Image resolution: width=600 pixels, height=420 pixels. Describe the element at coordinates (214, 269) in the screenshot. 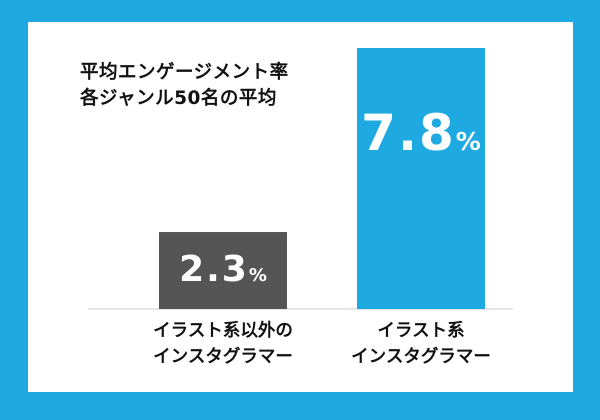

I see `bar-value-number: 2.3` at that location.